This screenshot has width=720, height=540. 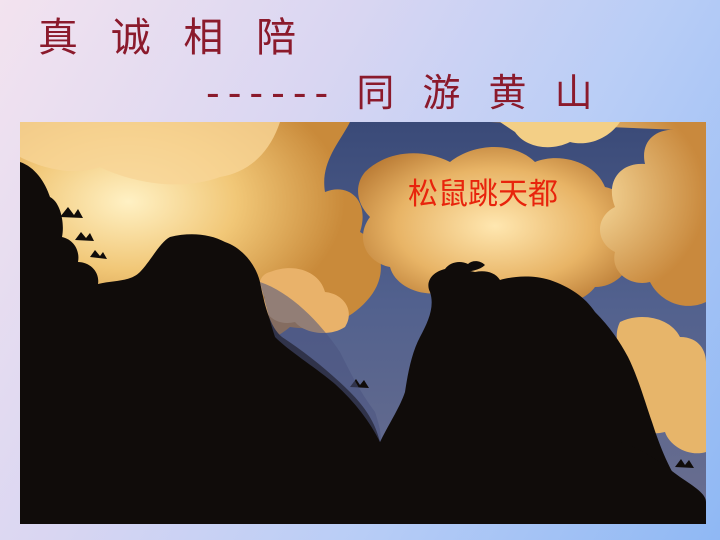 What do you see at coordinates (403, 93) in the screenshot?
I see `slide-subtitle: ------ 同 游 黄 山` at bounding box center [403, 93].